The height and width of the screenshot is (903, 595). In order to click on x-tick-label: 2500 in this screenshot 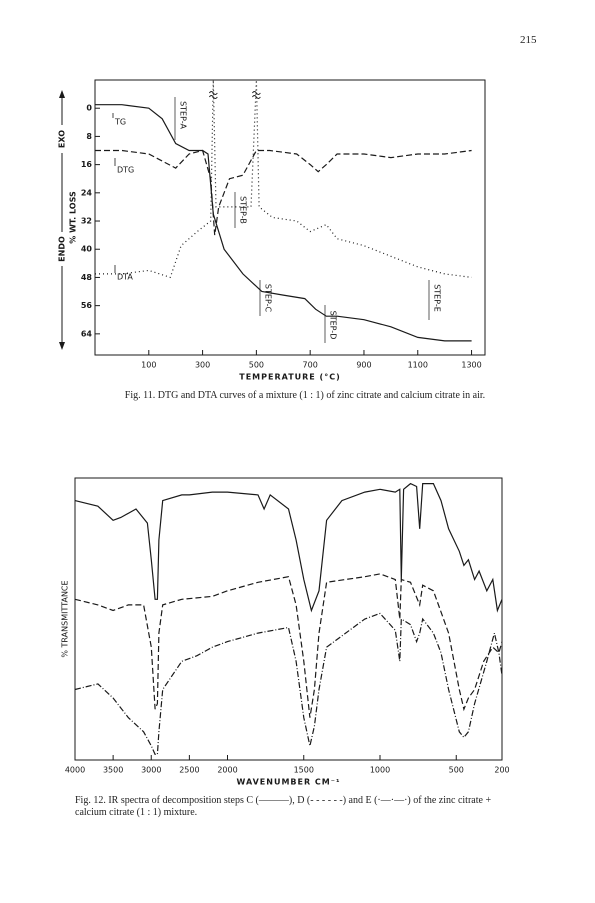, I will do `click(189, 770)`.